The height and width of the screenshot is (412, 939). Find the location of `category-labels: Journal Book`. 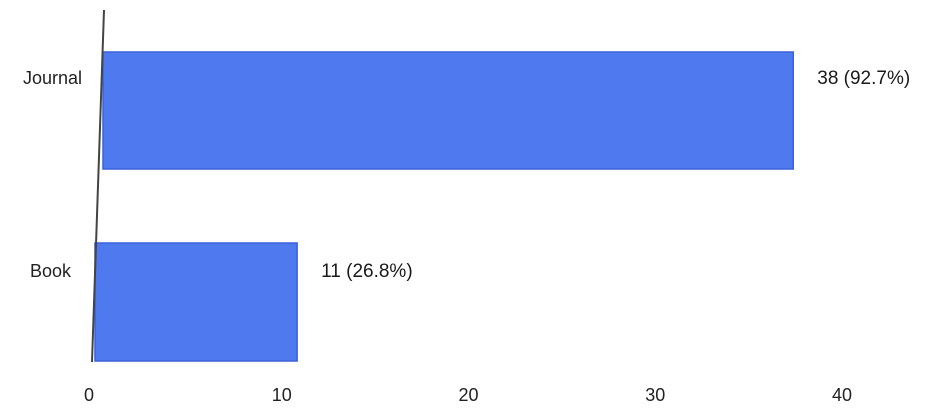

category-labels: Journal Book is located at coordinates (52, 174).